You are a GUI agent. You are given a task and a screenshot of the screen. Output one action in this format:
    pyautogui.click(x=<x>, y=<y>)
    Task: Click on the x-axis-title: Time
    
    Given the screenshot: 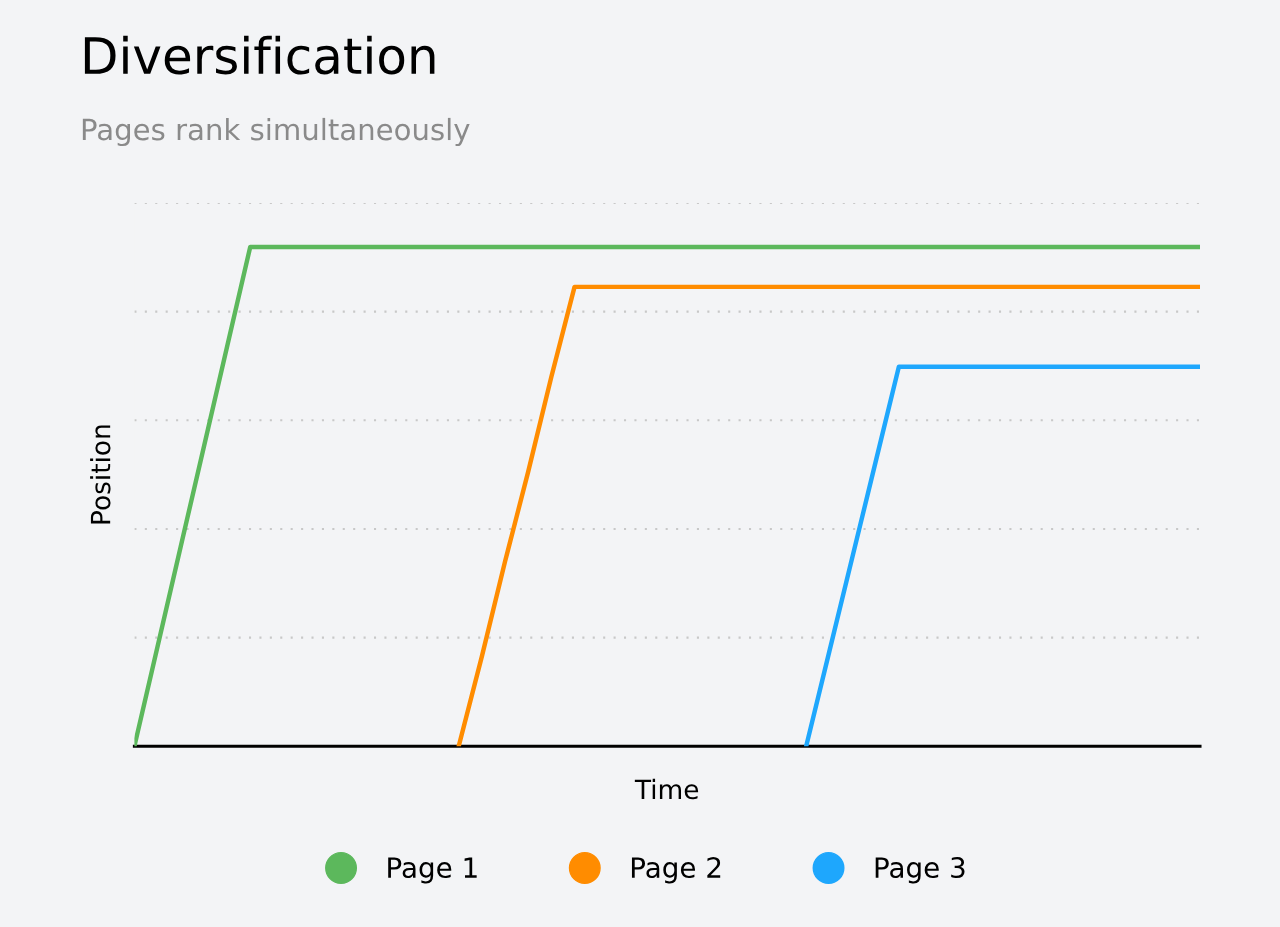 What is the action you would take?
    pyautogui.click(x=666, y=789)
    